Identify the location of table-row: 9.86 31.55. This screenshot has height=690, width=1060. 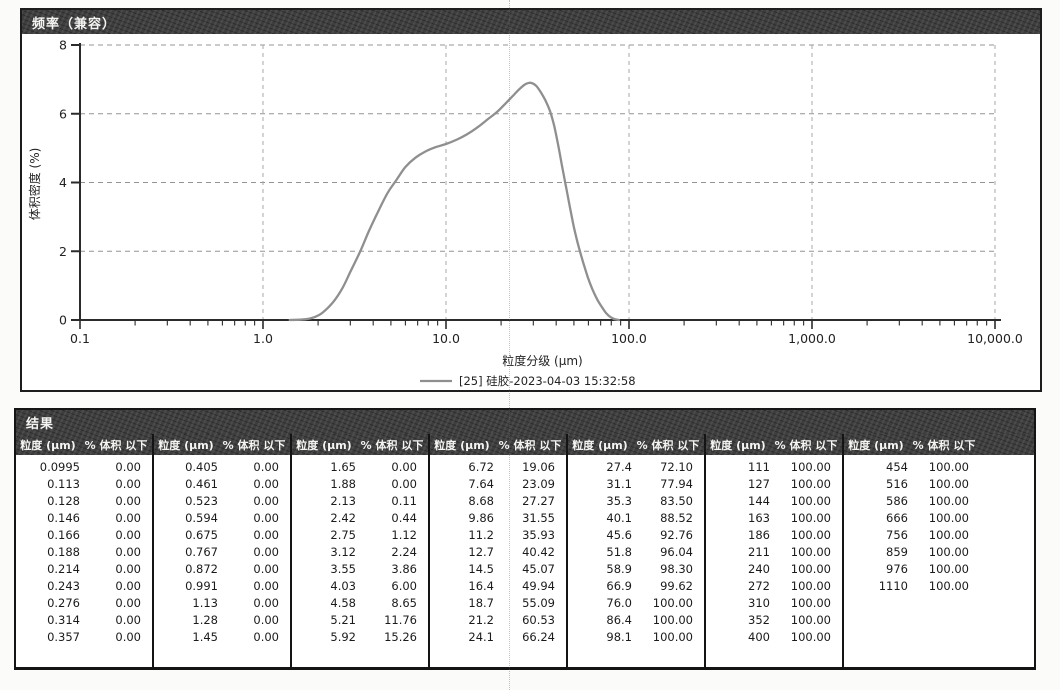
(498, 518).